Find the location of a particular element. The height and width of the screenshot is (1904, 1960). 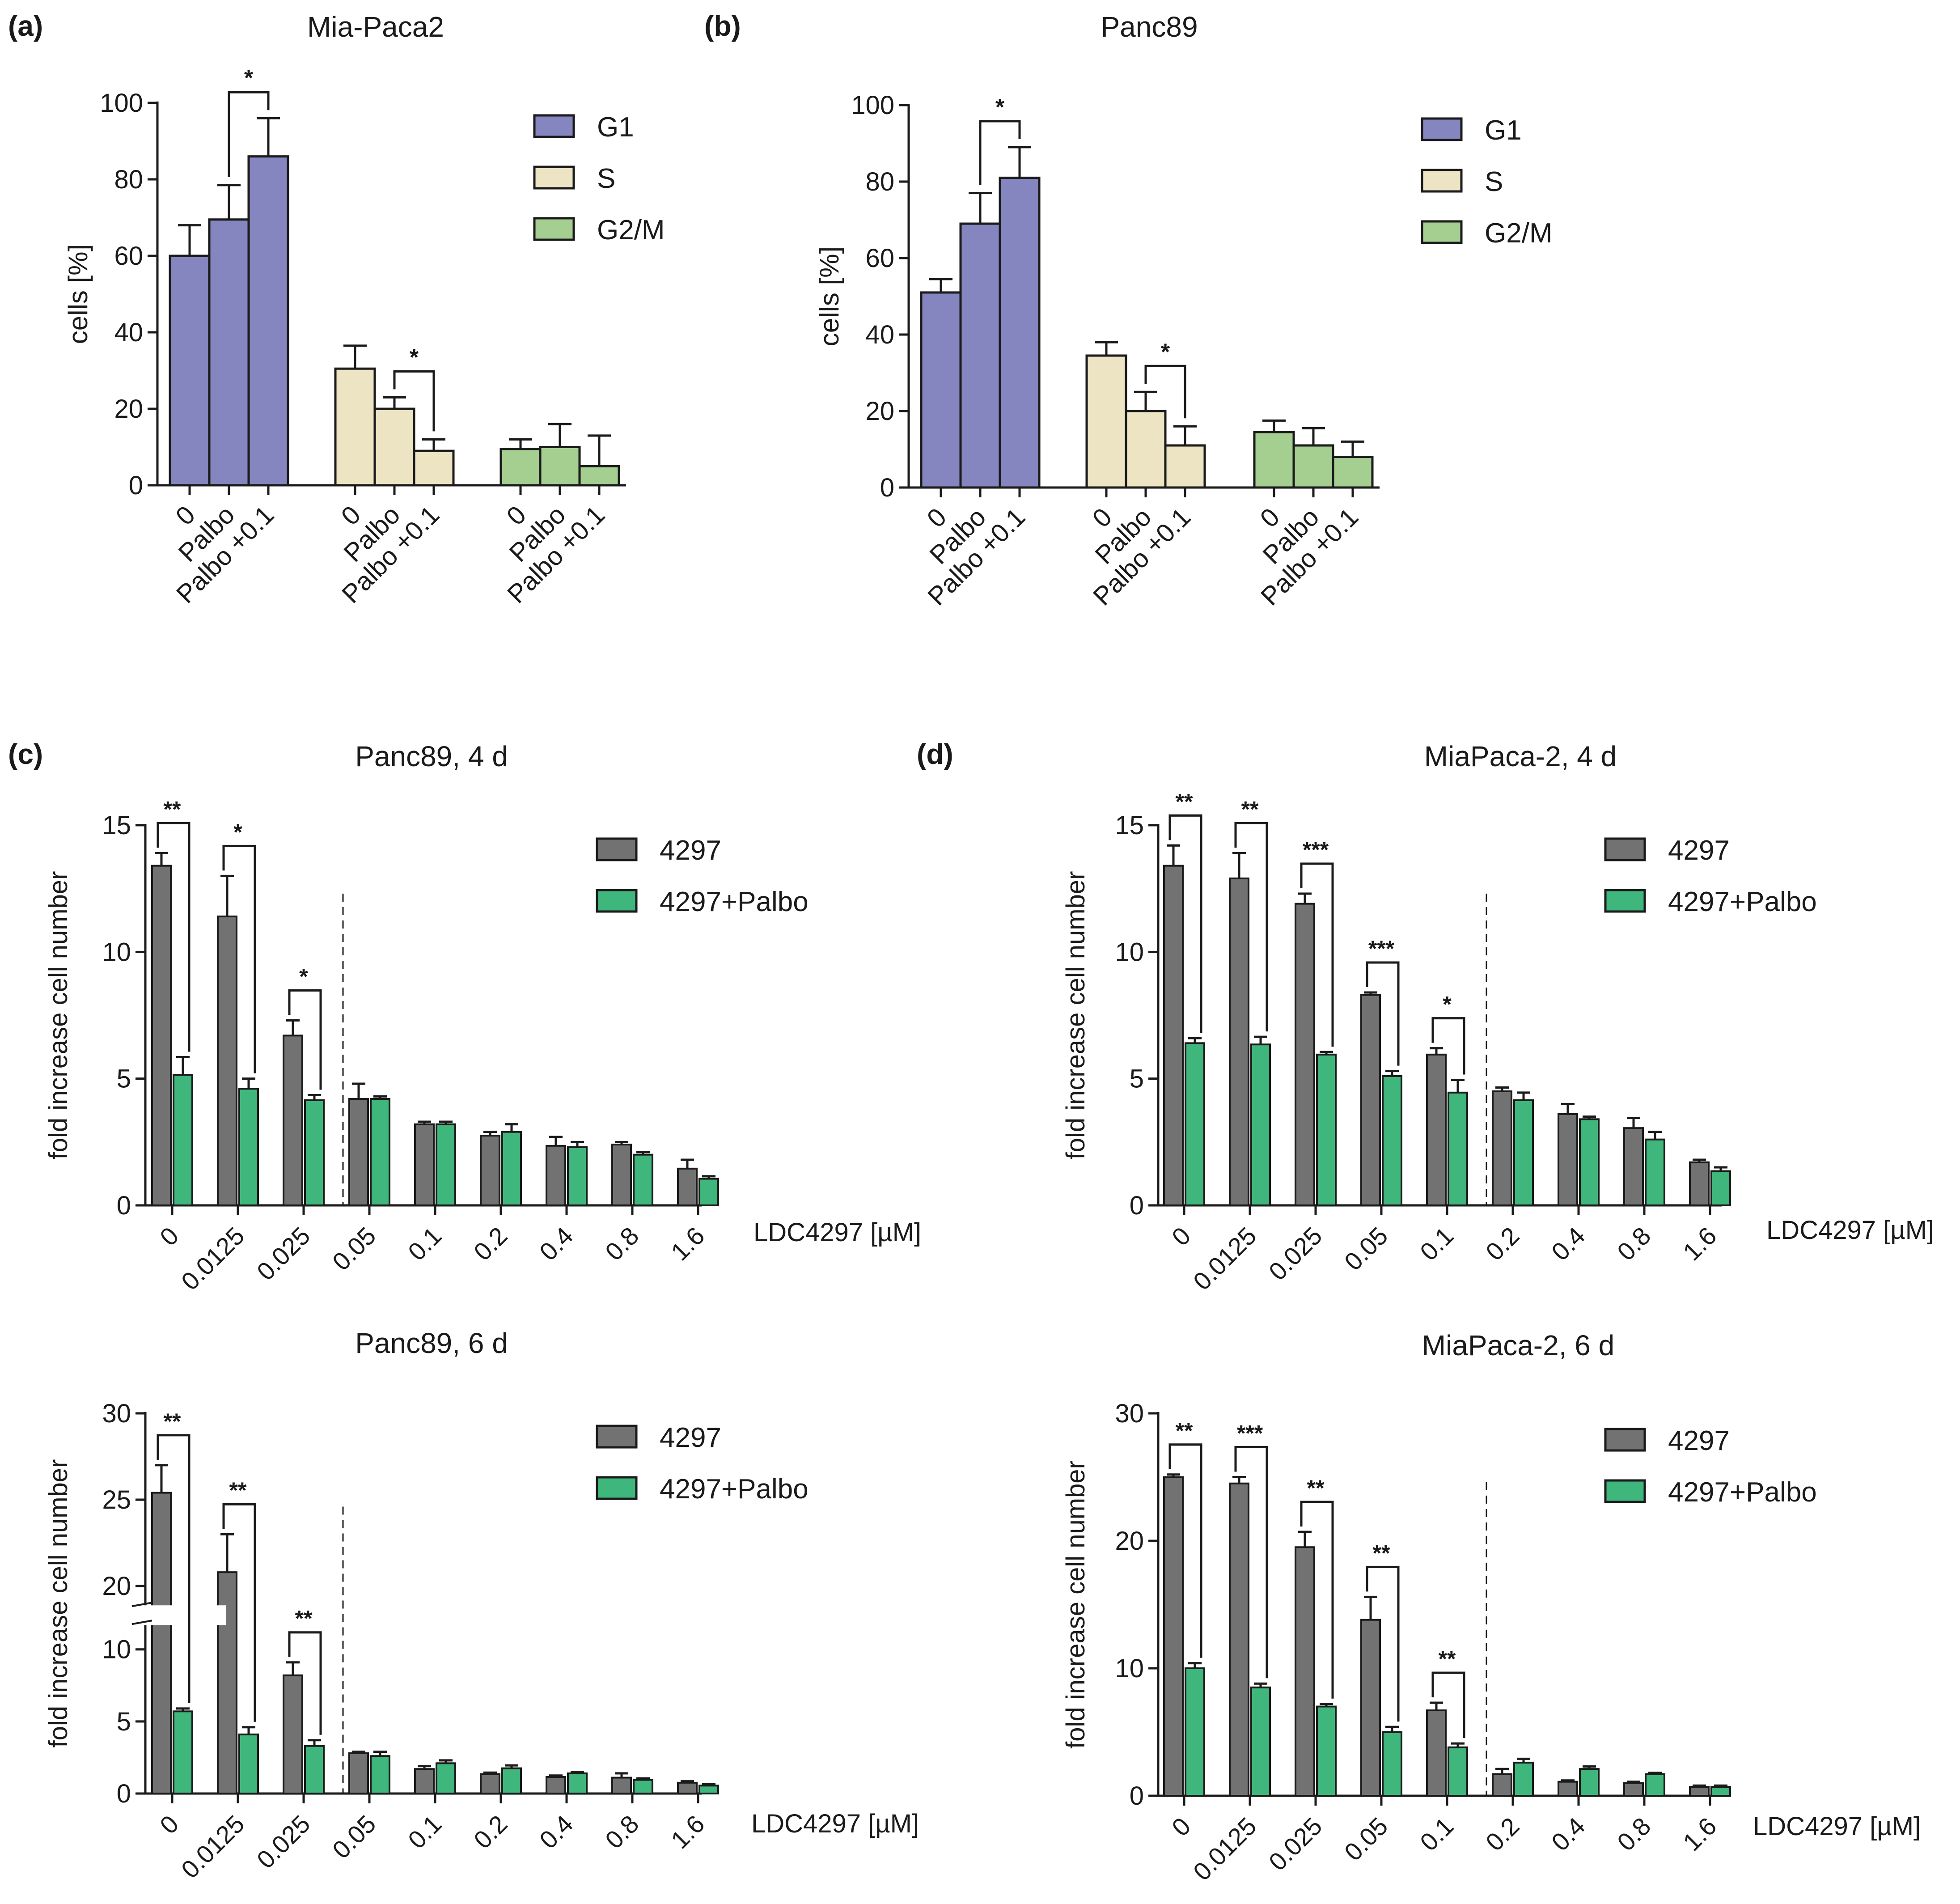

legend-label: 4297 is located at coordinates (1699, 850).